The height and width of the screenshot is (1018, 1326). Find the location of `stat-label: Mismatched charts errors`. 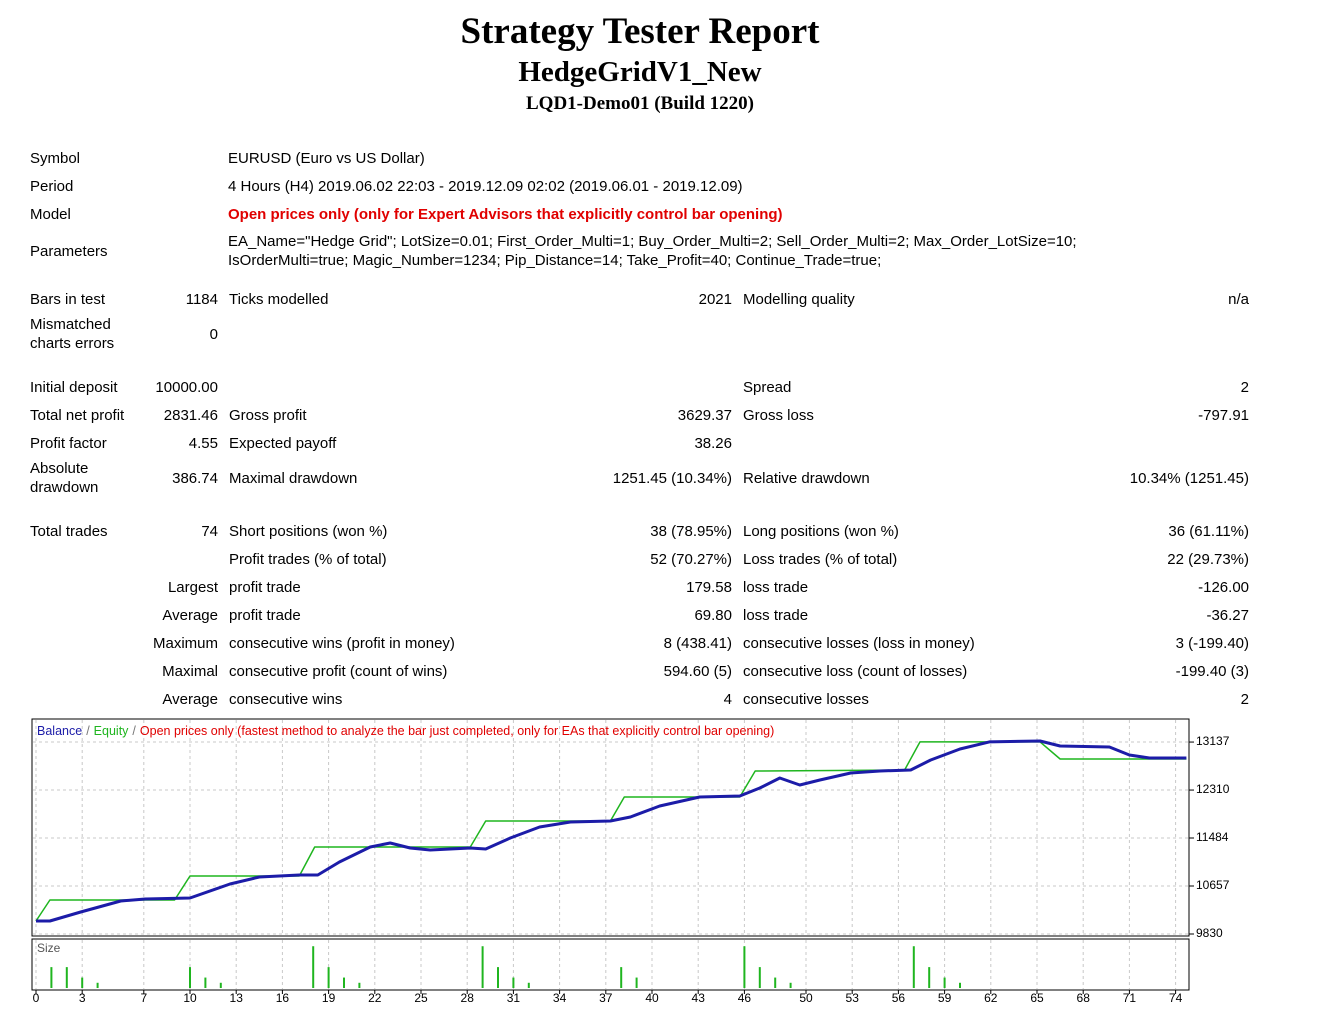

stat-label: Mismatched charts errors is located at coordinates (72, 334).